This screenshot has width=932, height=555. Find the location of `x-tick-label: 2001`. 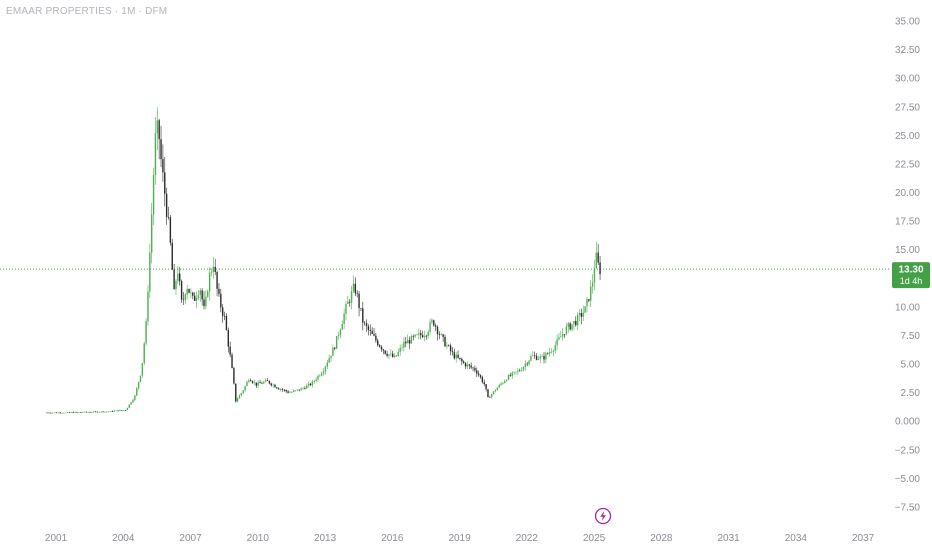

x-tick-label: 2001 is located at coordinates (56, 538).